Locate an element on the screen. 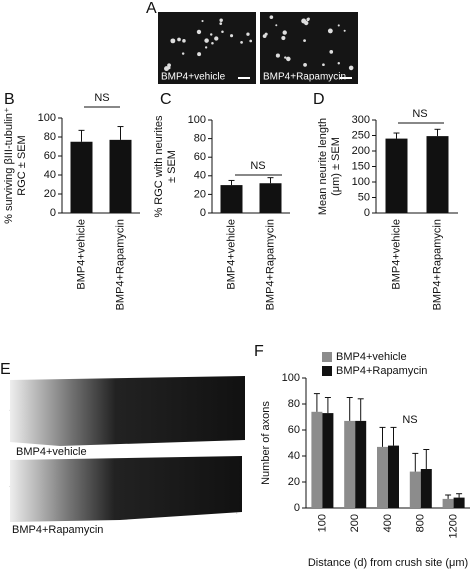  legend-label: BMP4+vehicle is located at coordinates (371, 357).